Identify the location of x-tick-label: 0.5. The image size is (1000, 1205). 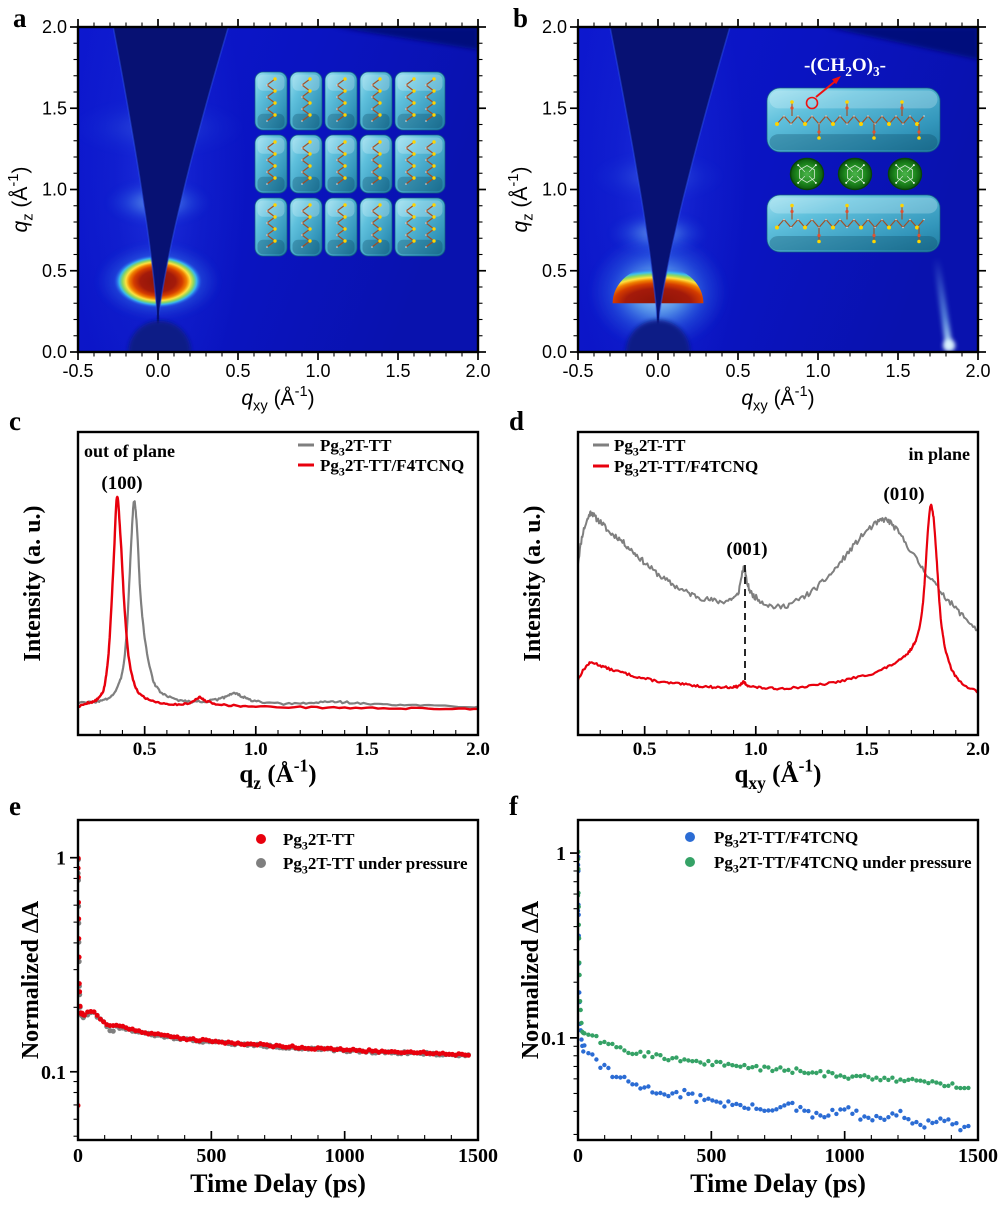
(645, 749).